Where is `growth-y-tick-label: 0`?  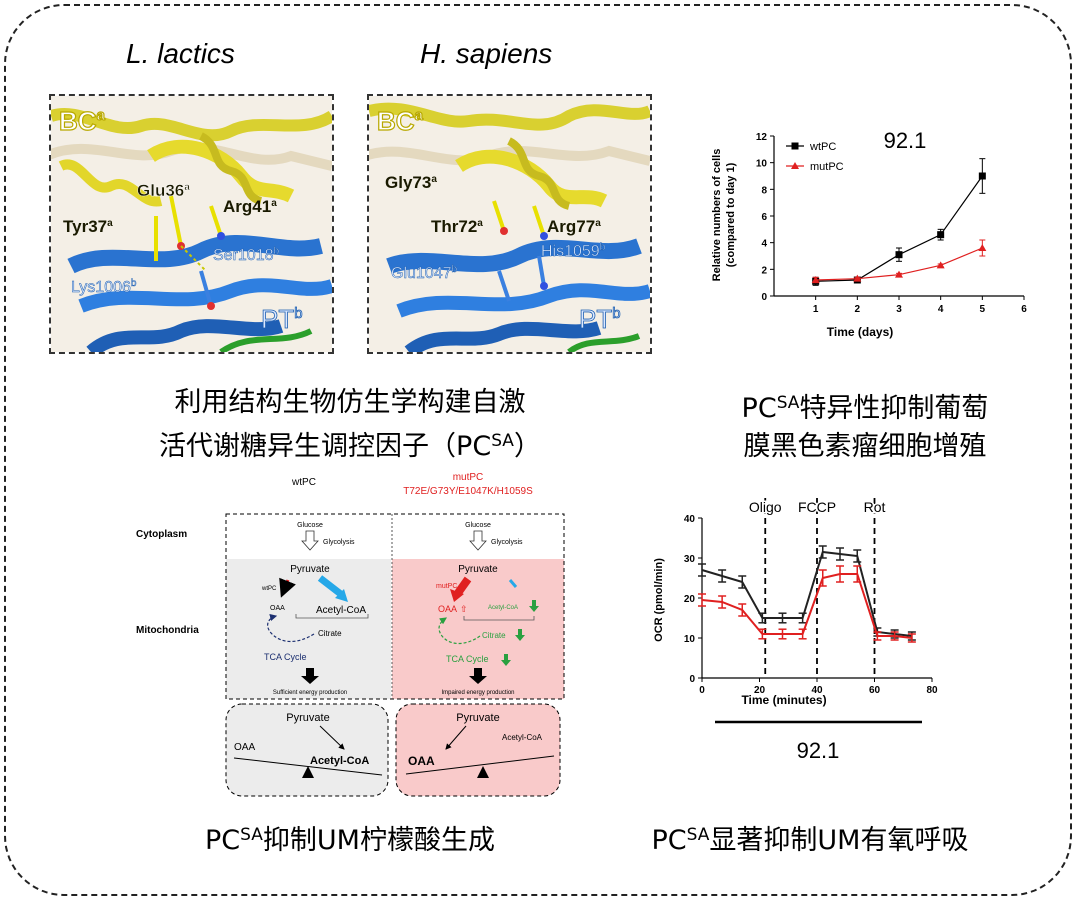 growth-y-tick-label: 0 is located at coordinates (764, 297).